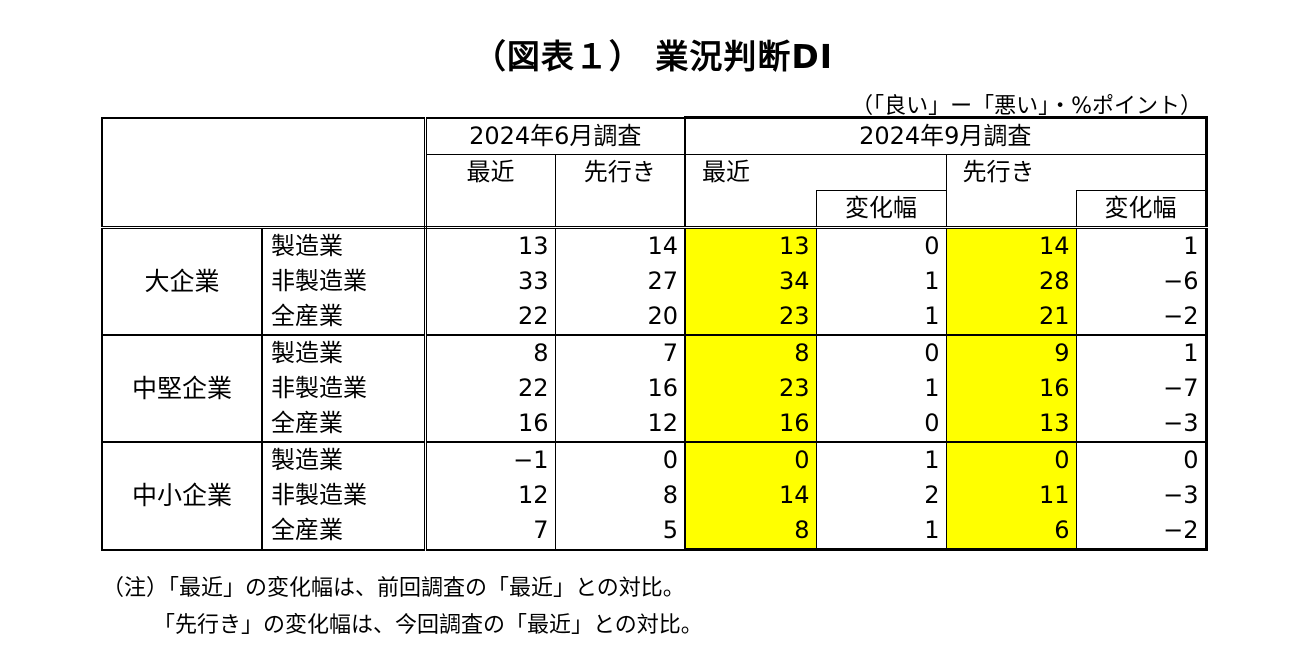 The image size is (1306, 667). I want to click on table-row: 全産業 7 5 8 1 6 −2, so click(655, 532).